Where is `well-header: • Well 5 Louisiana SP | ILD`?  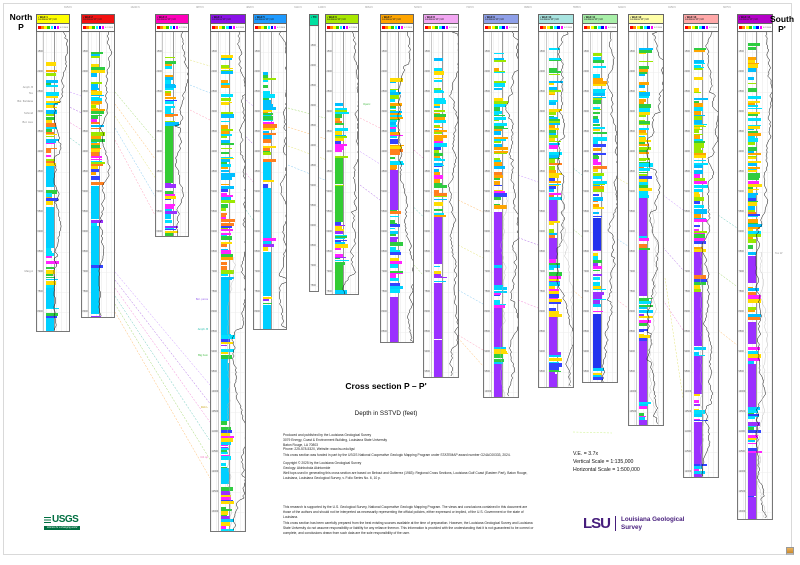
well-header: • Well 5 Louisiana SP | ILD is located at coordinates (270, 19).